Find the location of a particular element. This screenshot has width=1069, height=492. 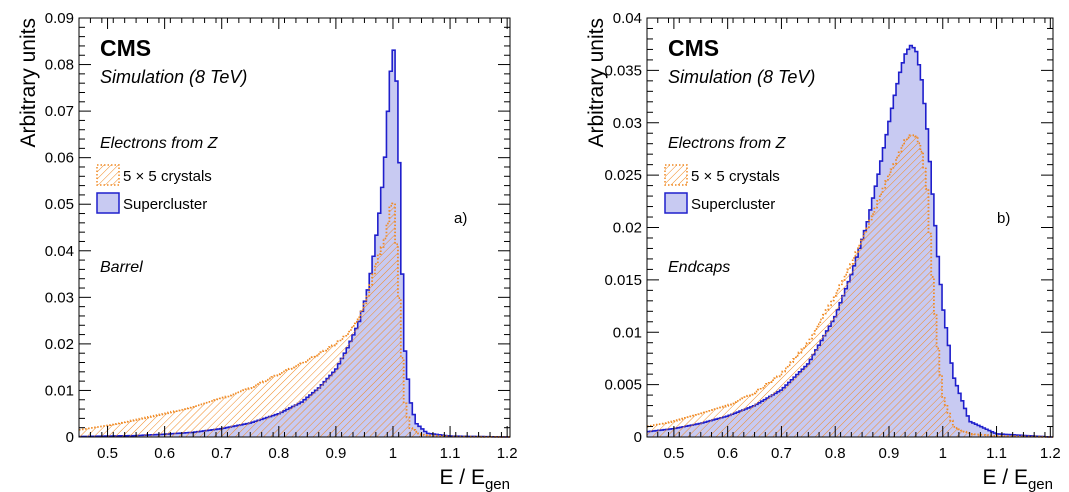

panel-tag: a) is located at coordinates (460, 218).